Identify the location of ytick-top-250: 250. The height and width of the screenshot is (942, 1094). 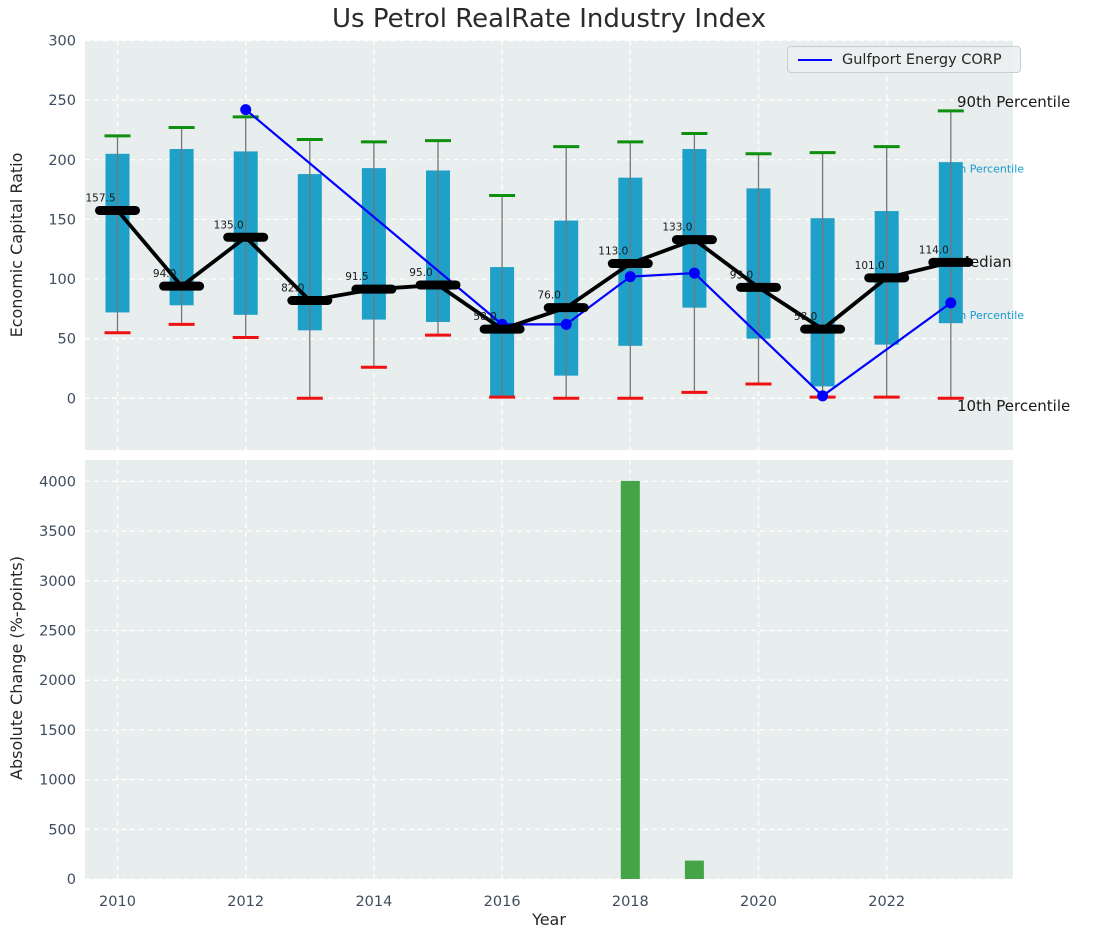
(62, 101).